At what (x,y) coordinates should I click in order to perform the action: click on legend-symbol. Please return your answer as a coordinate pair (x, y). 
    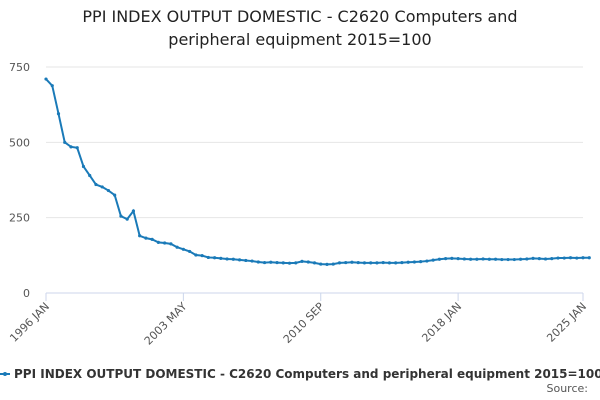
    Looking at the image, I should click on (5, 374).